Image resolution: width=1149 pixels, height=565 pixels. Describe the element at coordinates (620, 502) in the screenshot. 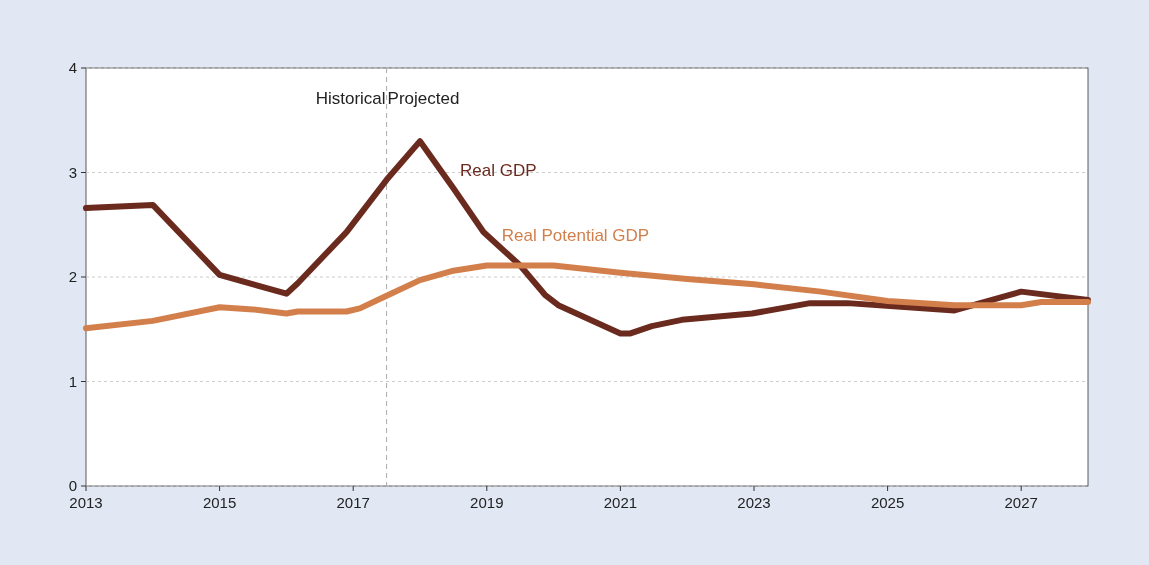

I see `x-tick-label: 2021` at that location.